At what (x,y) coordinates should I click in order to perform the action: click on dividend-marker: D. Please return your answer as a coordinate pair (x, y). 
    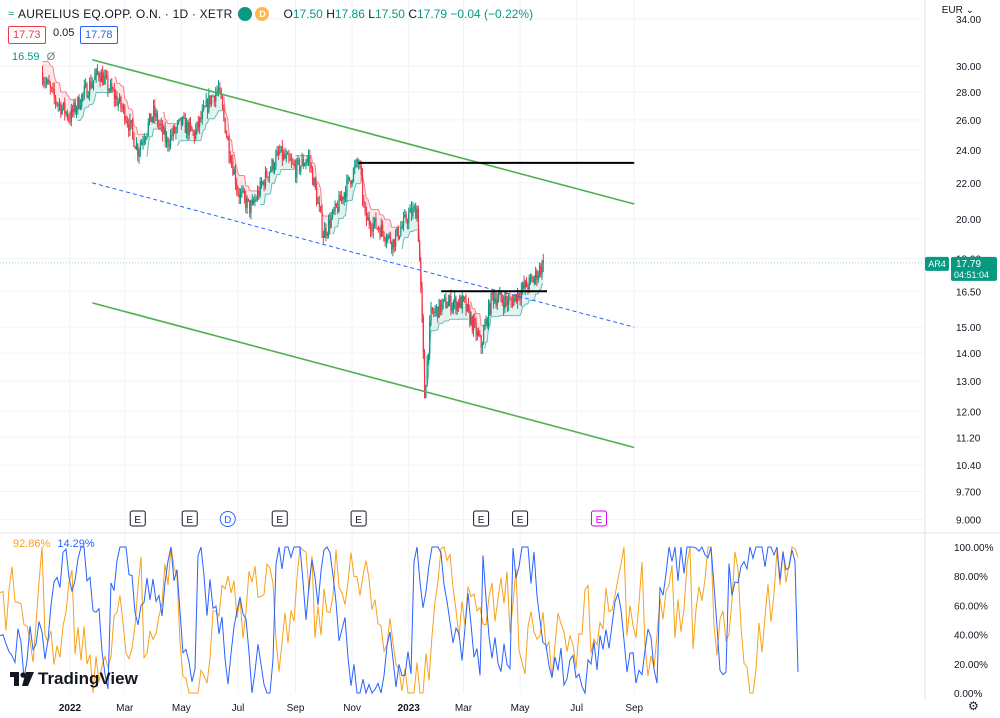
    Looking at the image, I should click on (227, 519).